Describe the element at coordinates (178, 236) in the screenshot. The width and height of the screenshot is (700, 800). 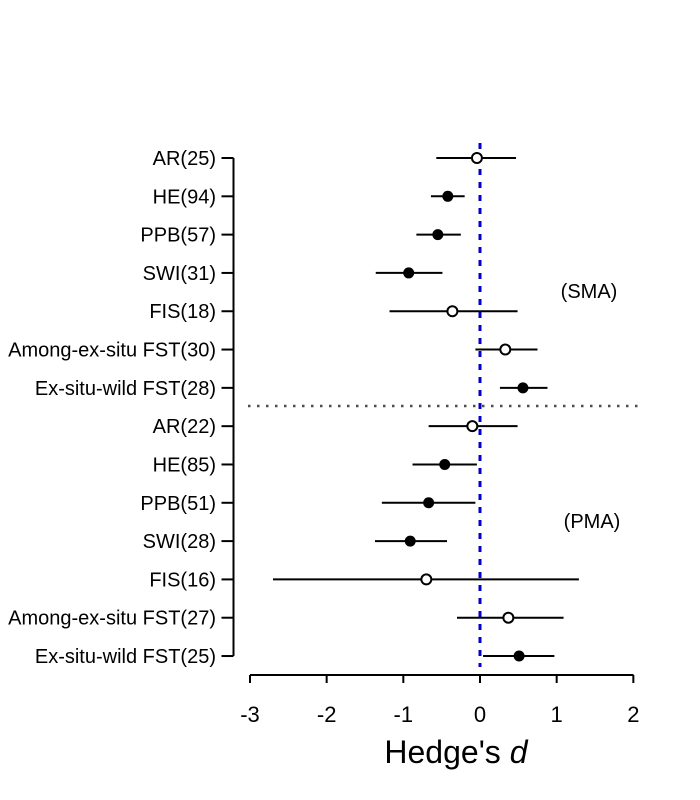
I see `row-label: PPB(57)` at that location.